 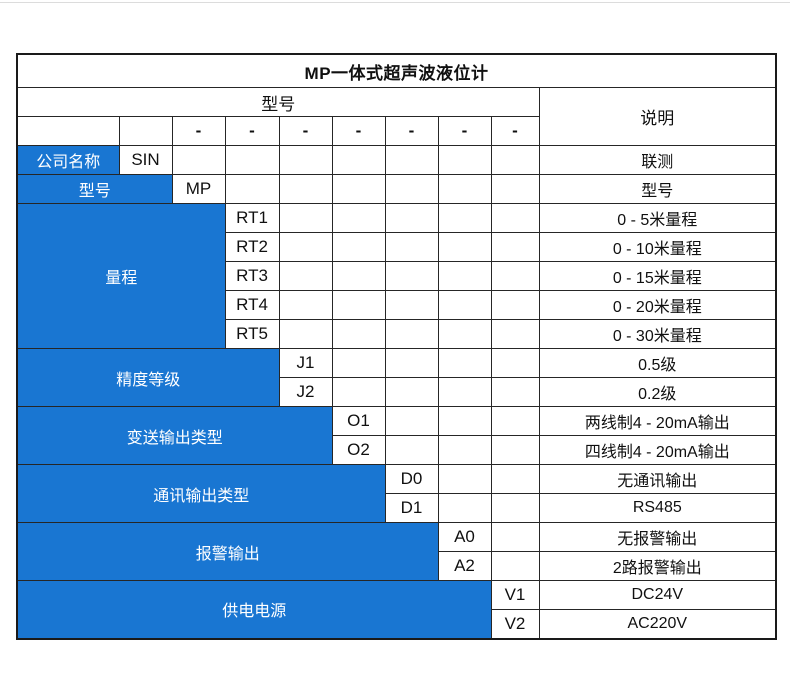 What do you see at coordinates (148, 377) in the screenshot?
I see `section-label-accuracy: 精度等级` at bounding box center [148, 377].